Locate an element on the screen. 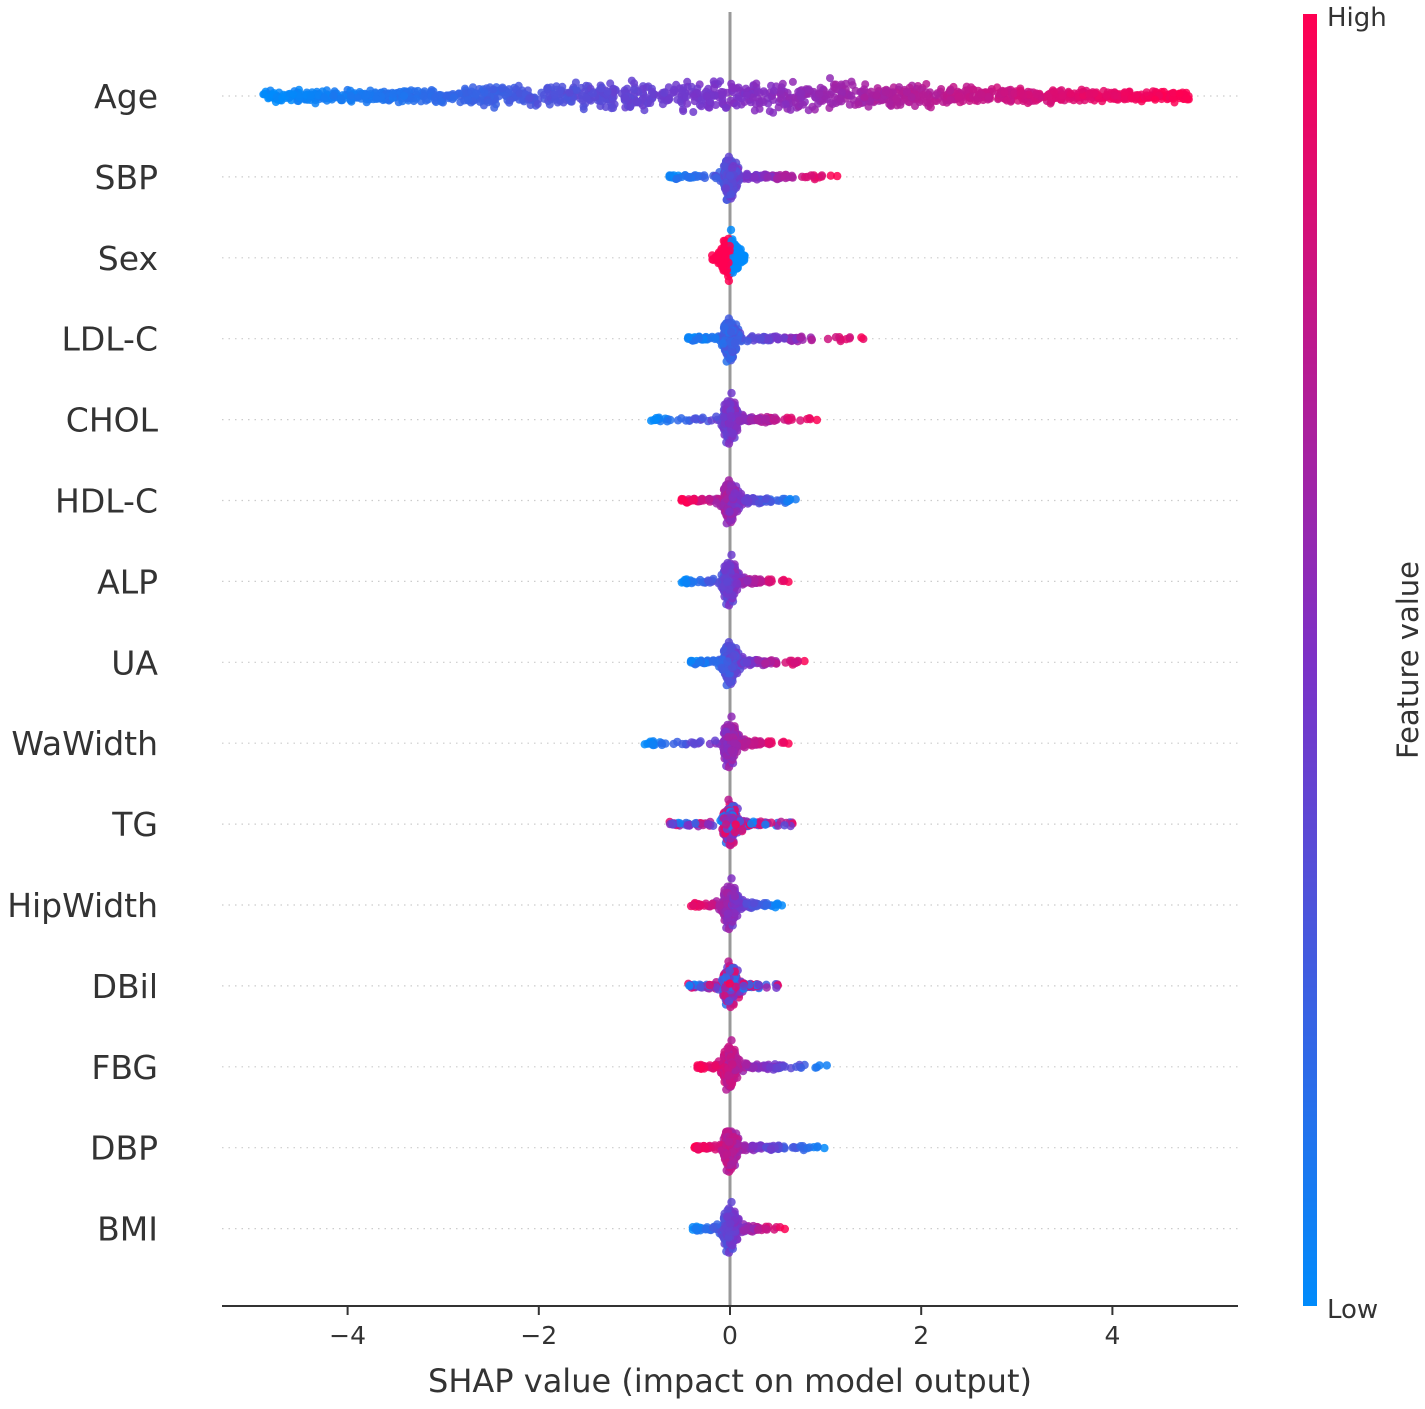  feature-points-wawidth is located at coordinates (717, 742).